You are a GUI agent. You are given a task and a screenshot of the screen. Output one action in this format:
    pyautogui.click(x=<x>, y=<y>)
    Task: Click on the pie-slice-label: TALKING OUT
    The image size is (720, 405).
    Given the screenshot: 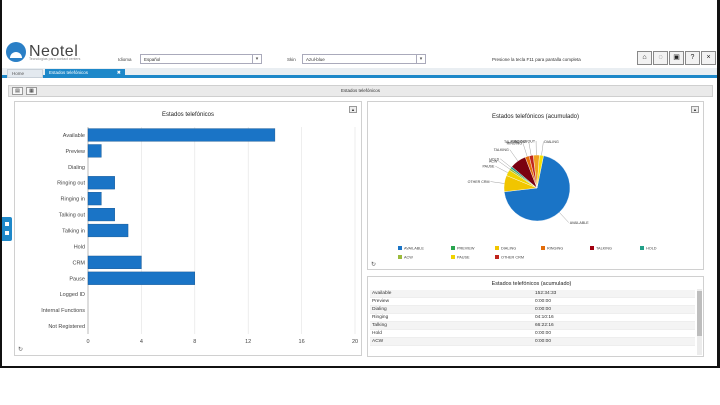 What is the action you would take?
    pyautogui.click(x=516, y=142)
    